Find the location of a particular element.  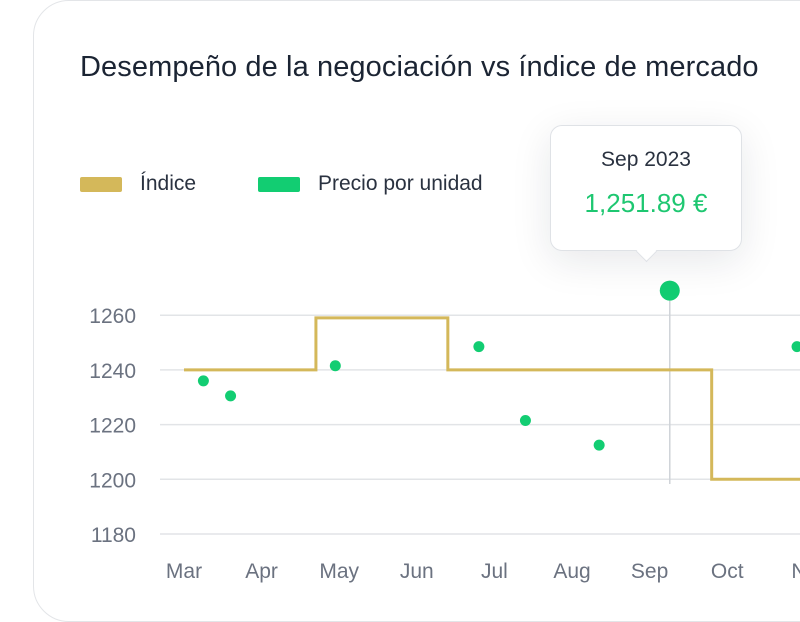

legend-swatch-indice is located at coordinates (101, 184).